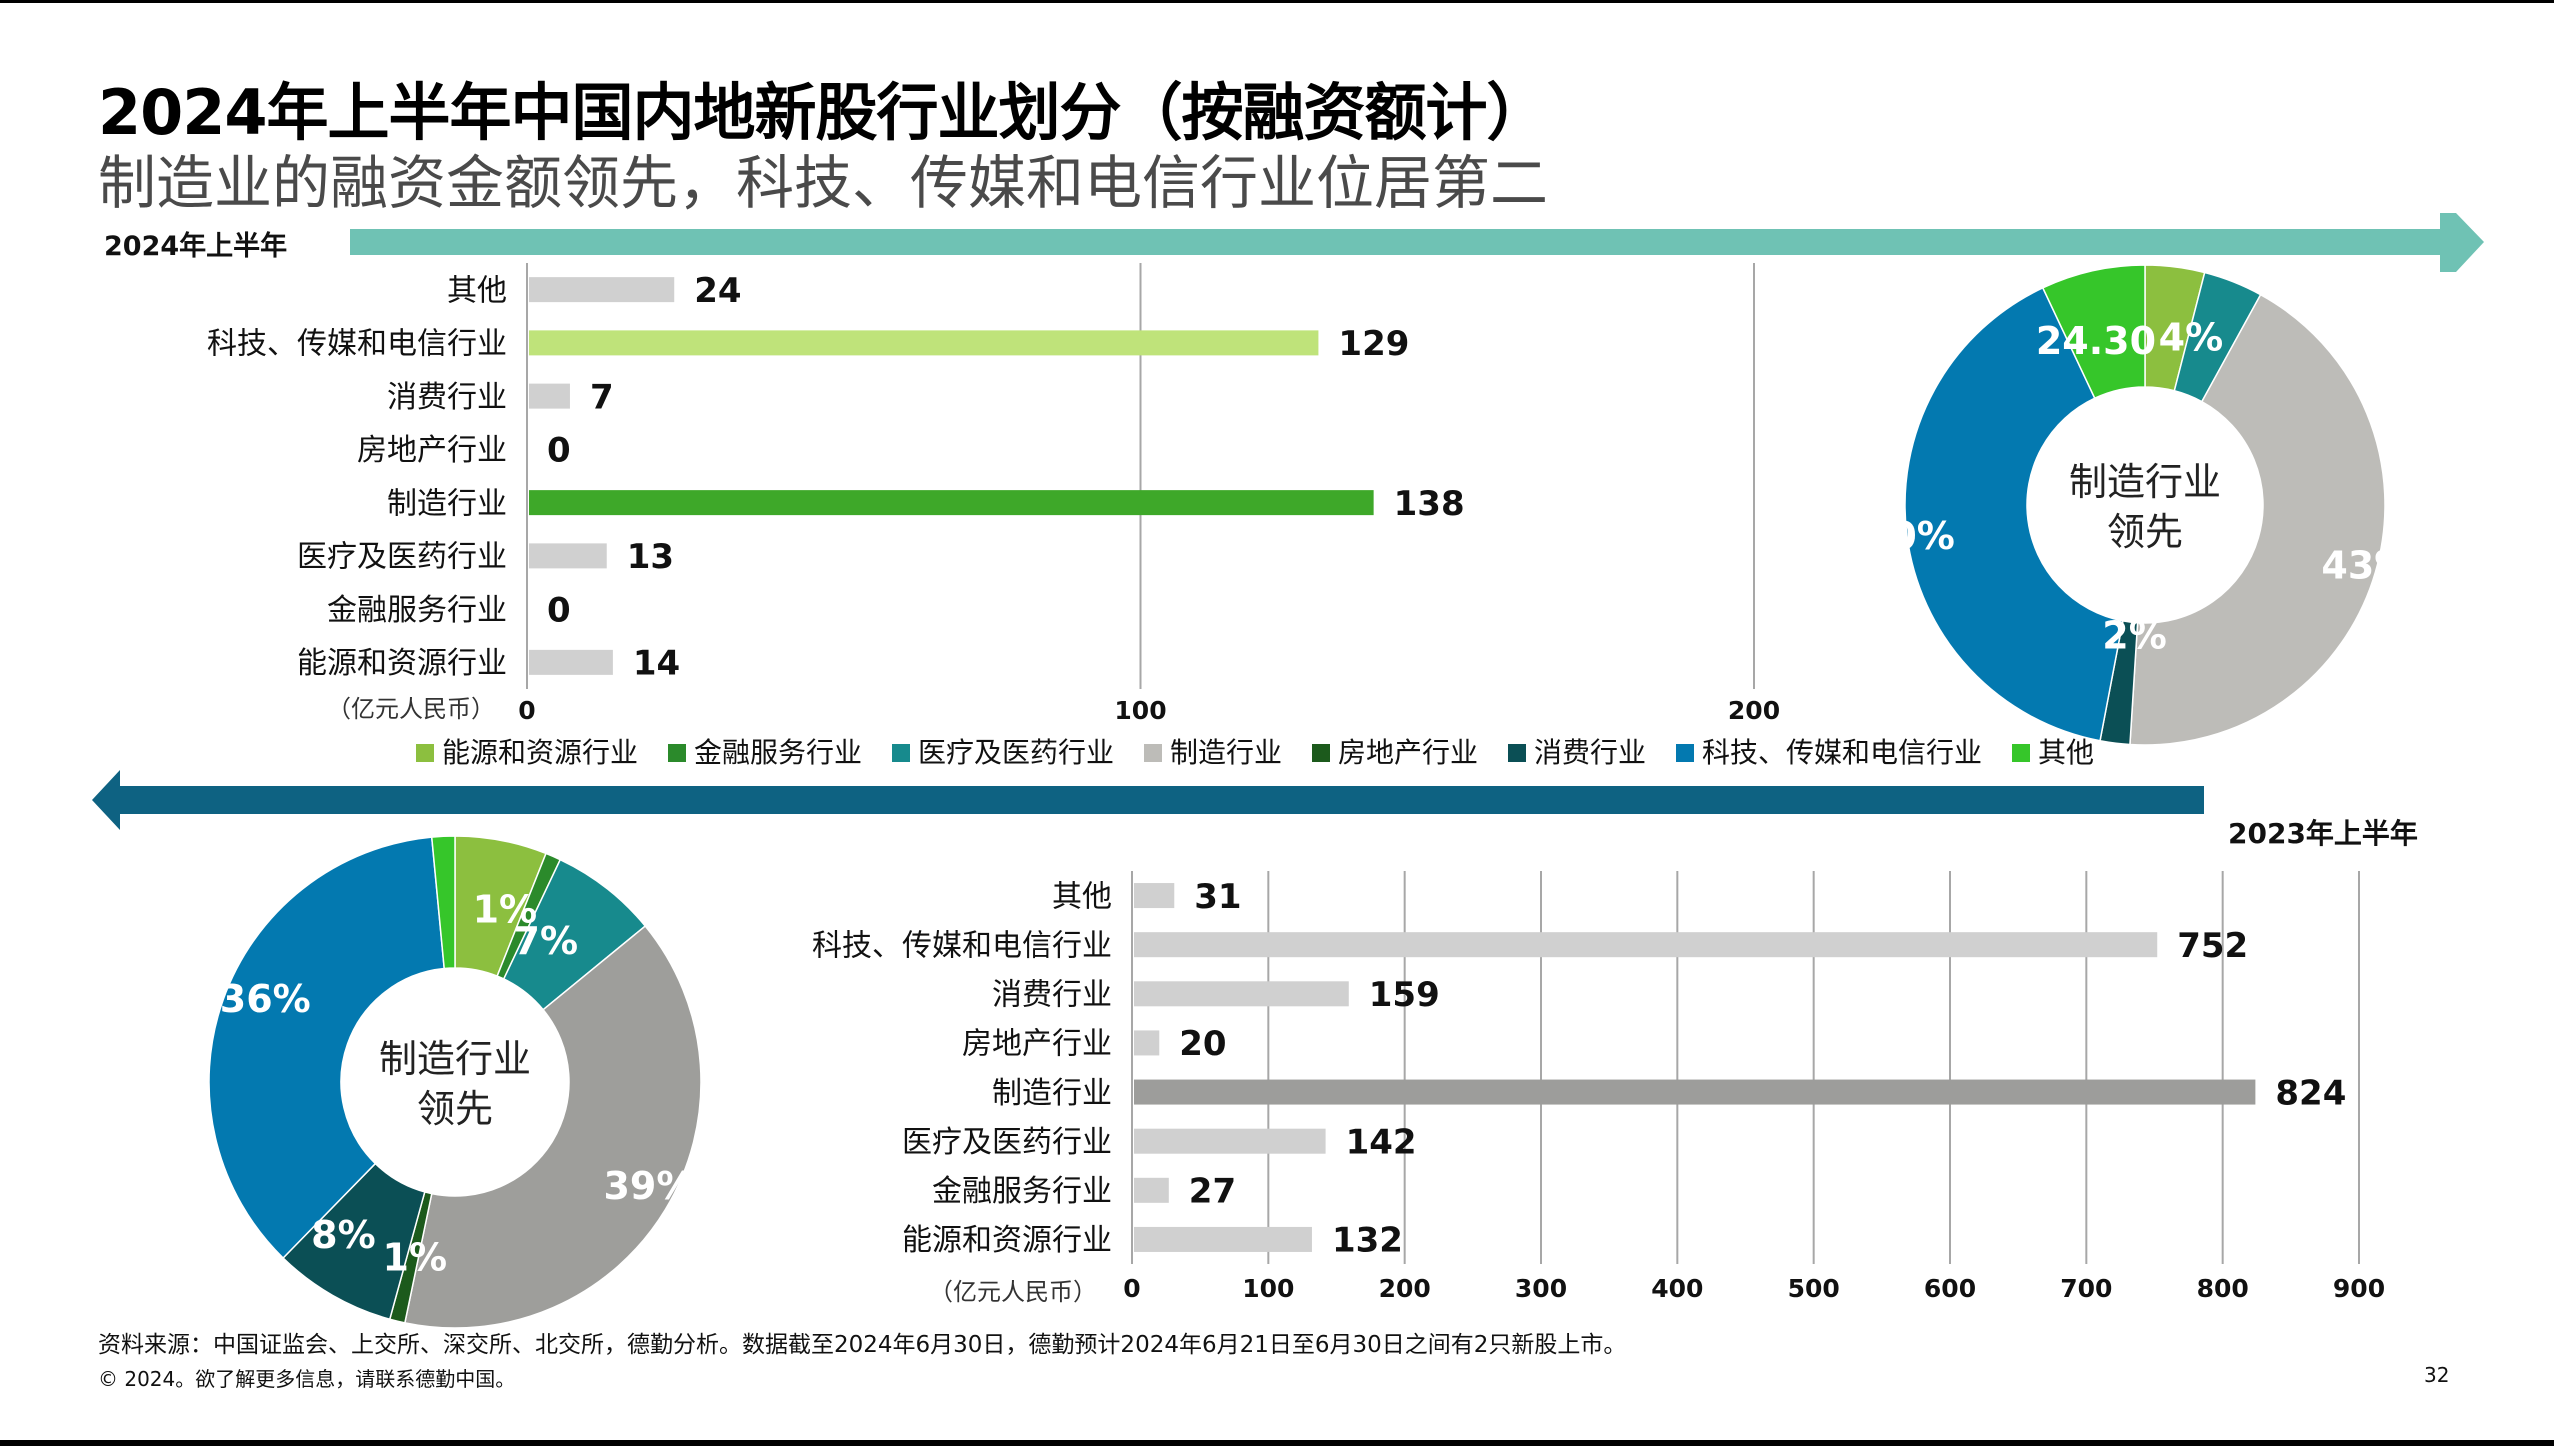 The height and width of the screenshot is (1446, 2554). What do you see at coordinates (195, 246) in the screenshot?
I see `period-label-2024: 2024年上半年` at bounding box center [195, 246].